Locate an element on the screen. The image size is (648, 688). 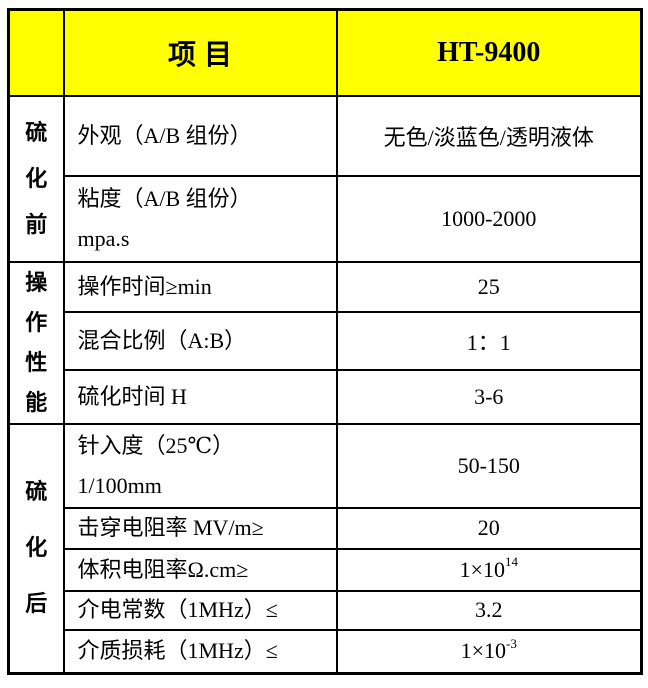
param-cell: 击穿电阻率 MV/m≥ is located at coordinates (200, 528).